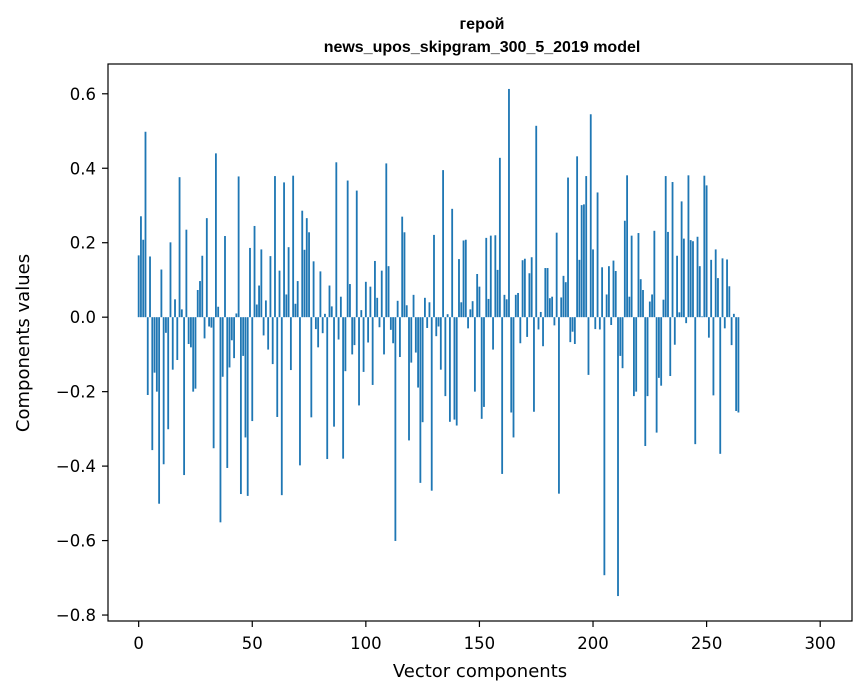 This screenshot has height=696, width=867. What do you see at coordinates (484, 637) in the screenshot?
I see `x-axis-ticks: 0 50 100 150 200 250 300` at bounding box center [484, 637].